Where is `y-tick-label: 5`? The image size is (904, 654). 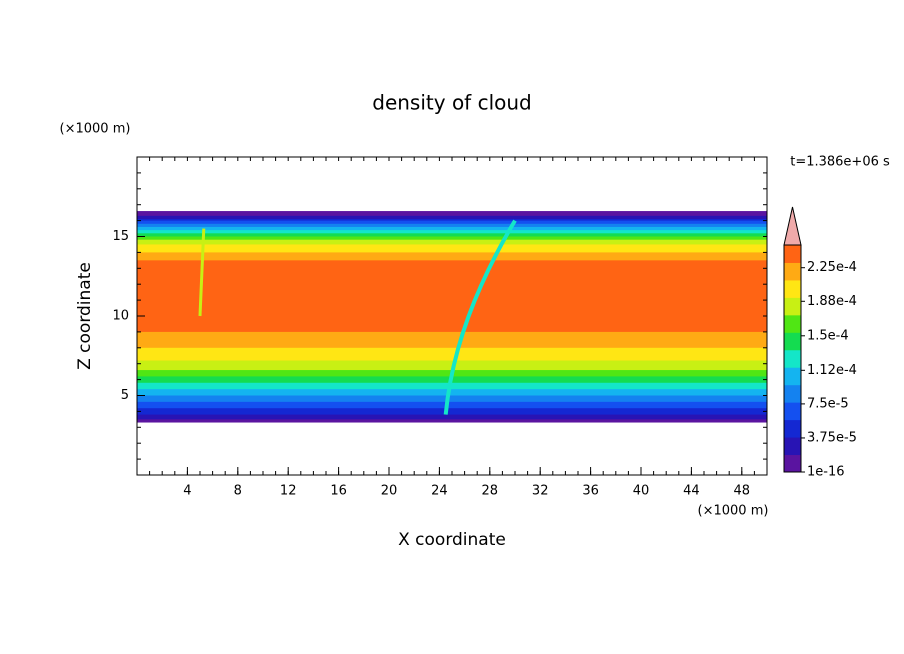 y-tick-label: 5 is located at coordinates (125, 395).